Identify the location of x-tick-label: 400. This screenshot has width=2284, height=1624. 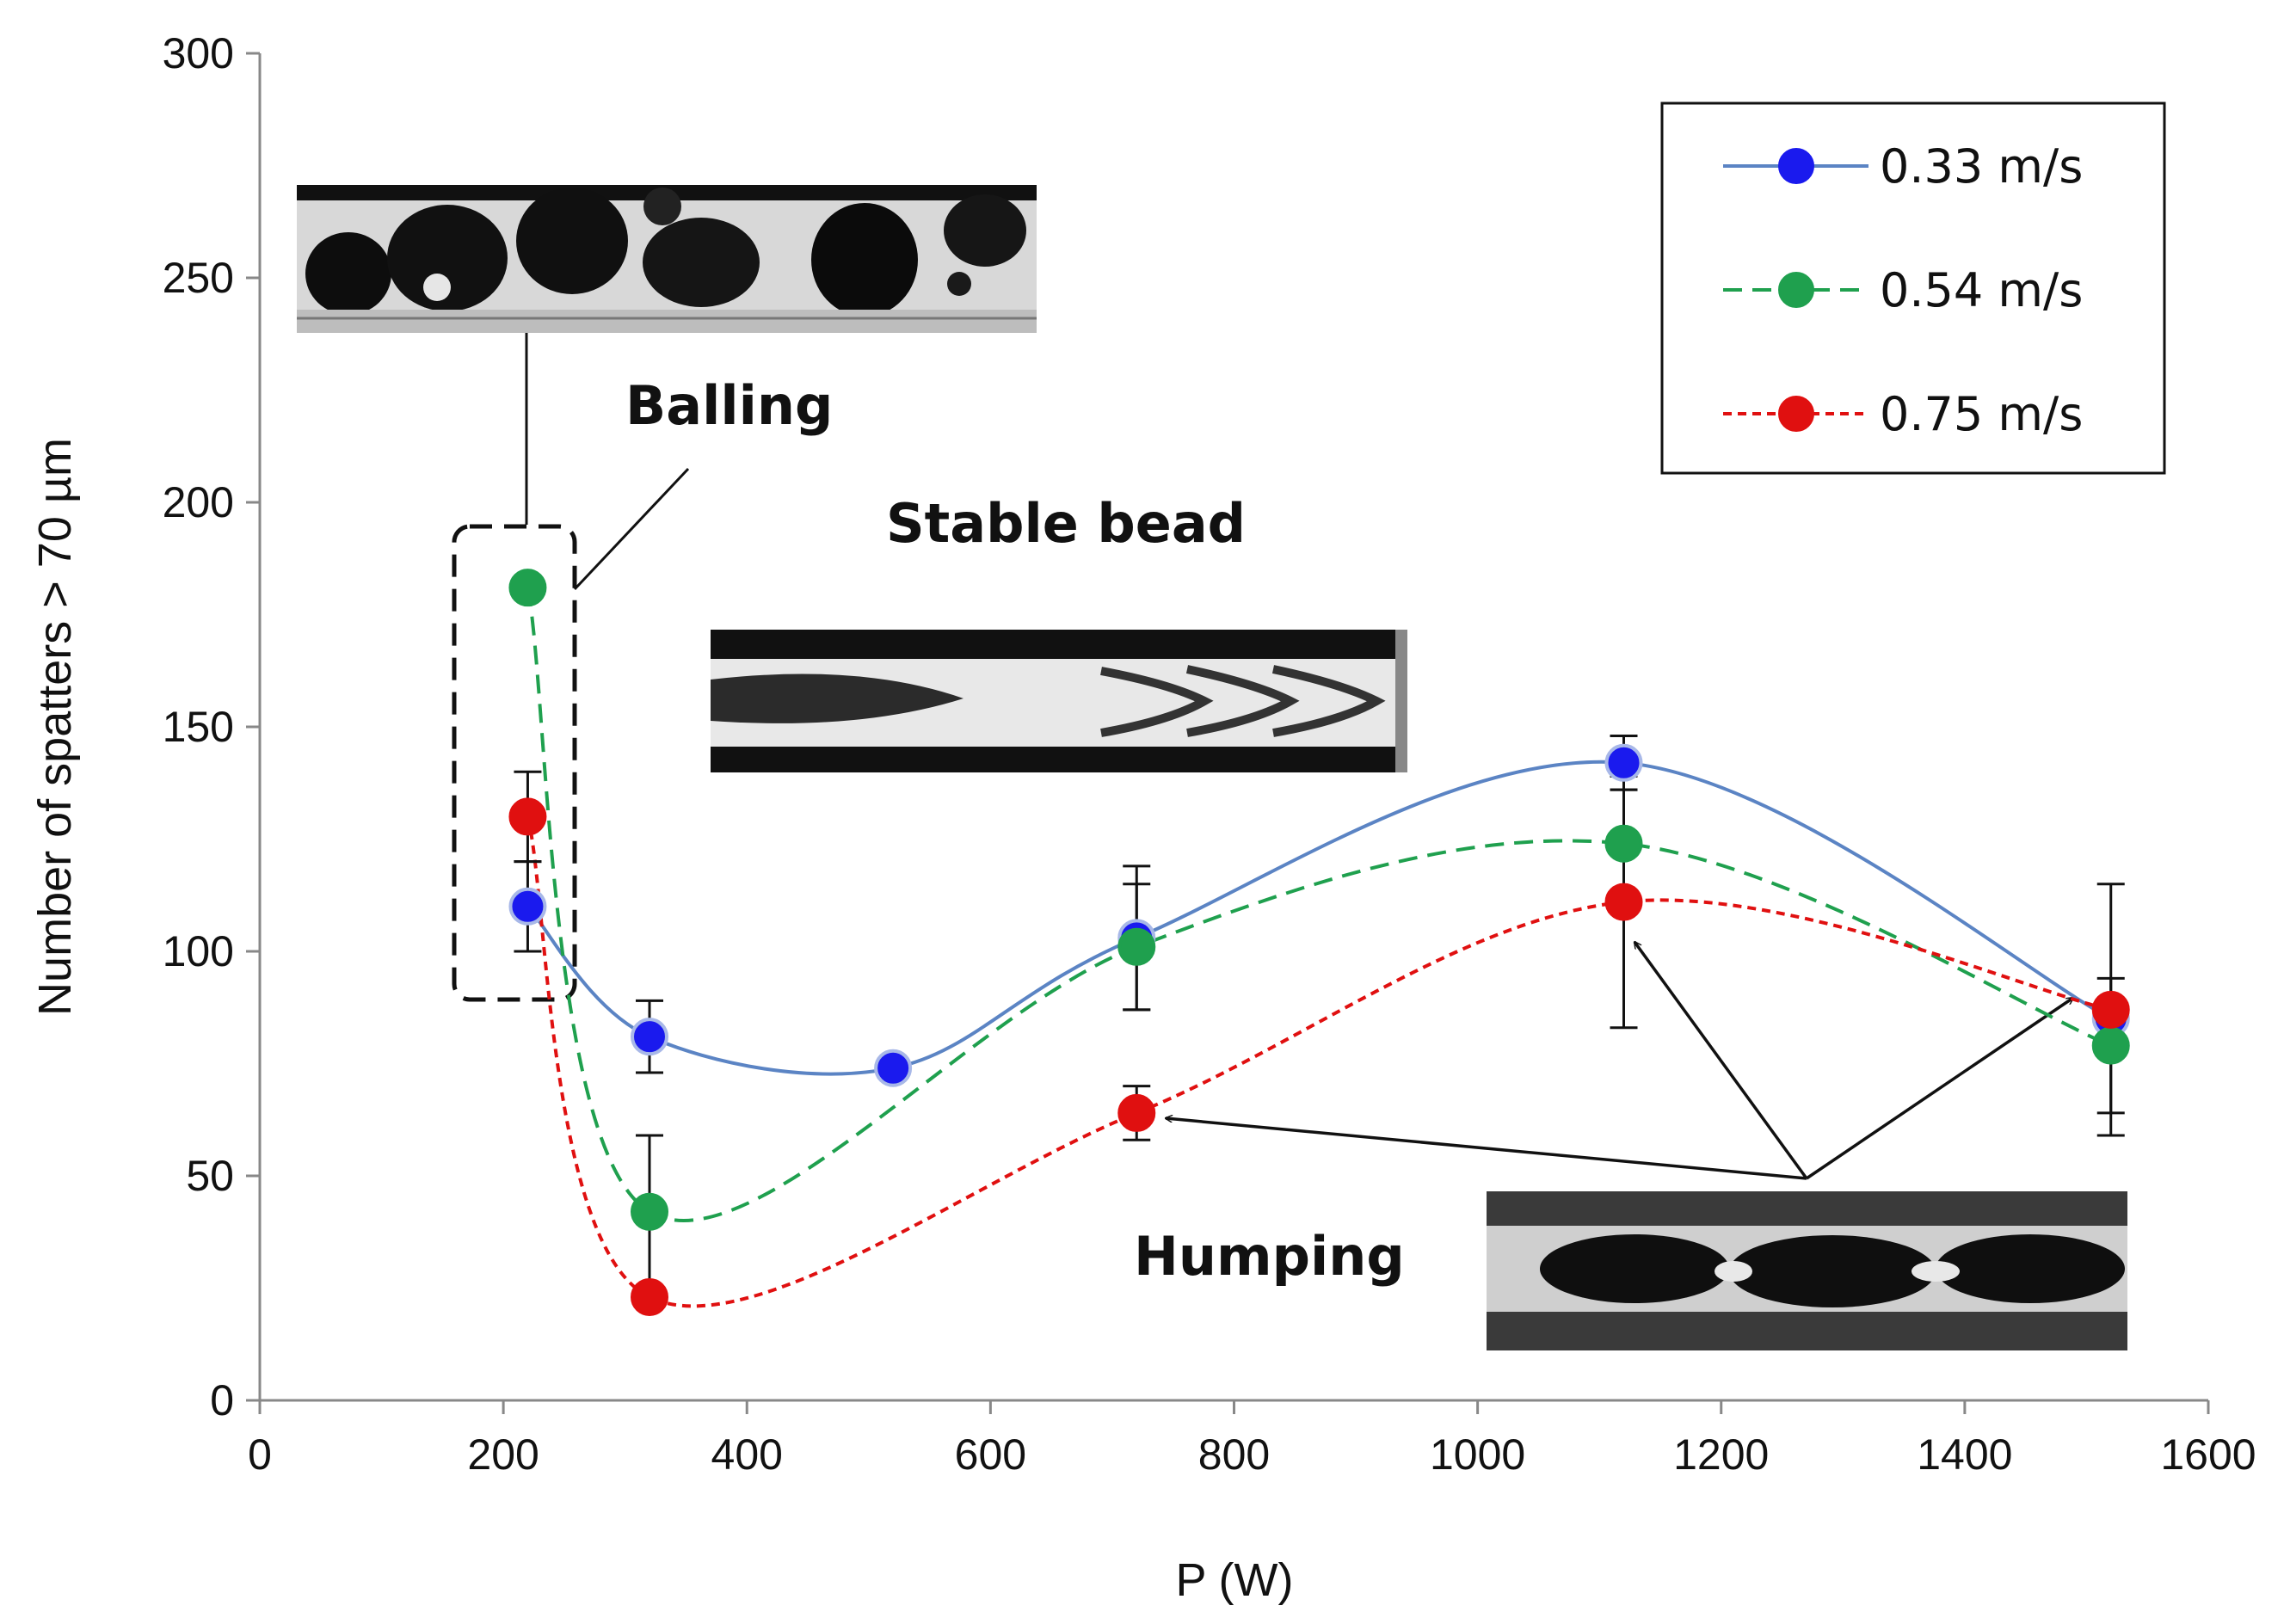
(747, 1454).